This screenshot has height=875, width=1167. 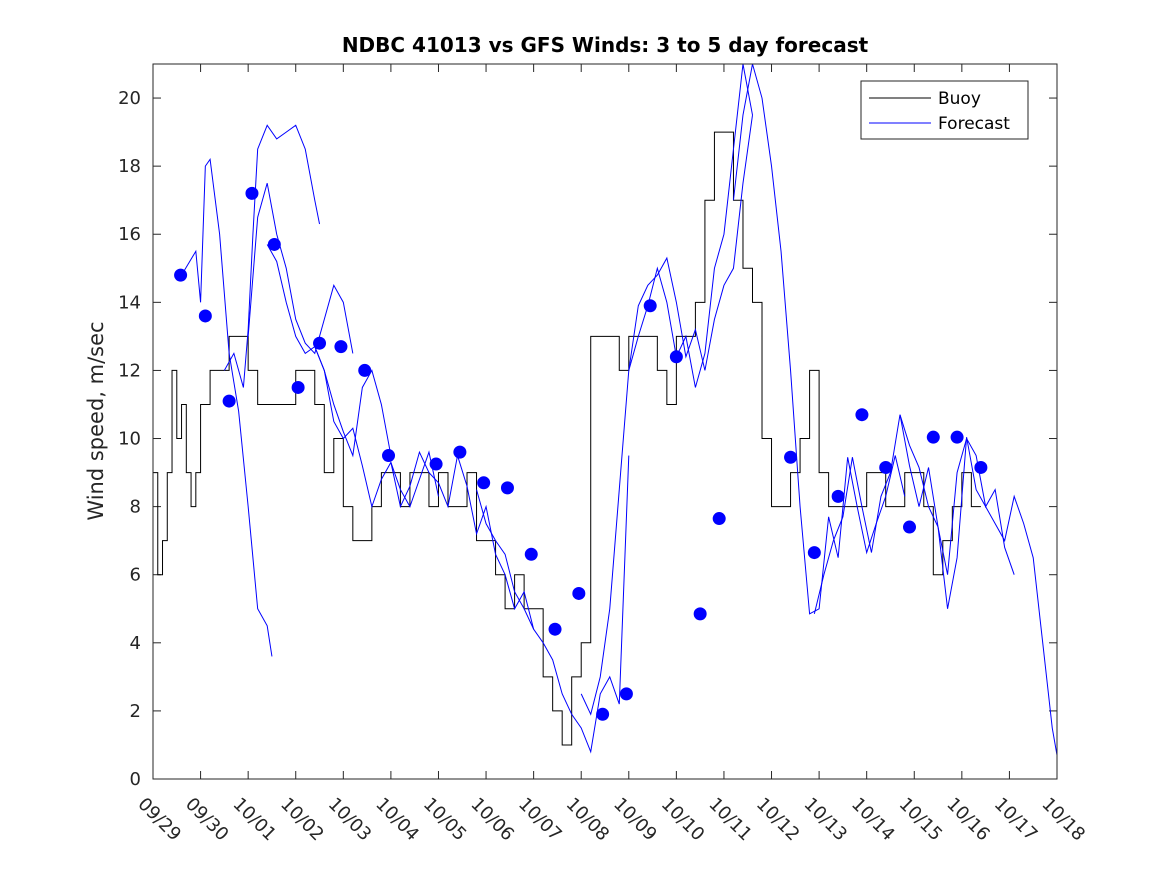 What do you see at coordinates (129, 302) in the screenshot?
I see `y-tick-label: 14` at bounding box center [129, 302].